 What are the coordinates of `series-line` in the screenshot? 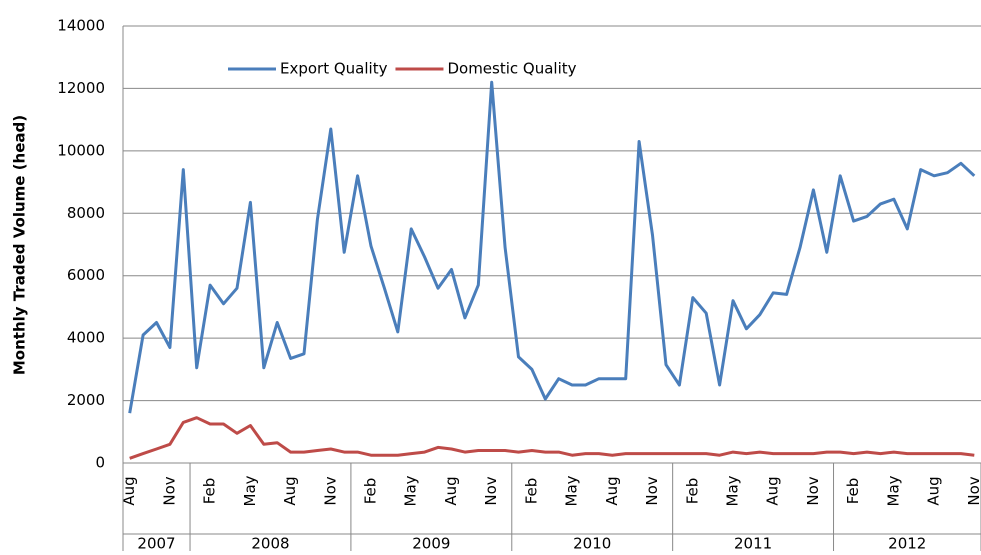 It's located at (552, 438).